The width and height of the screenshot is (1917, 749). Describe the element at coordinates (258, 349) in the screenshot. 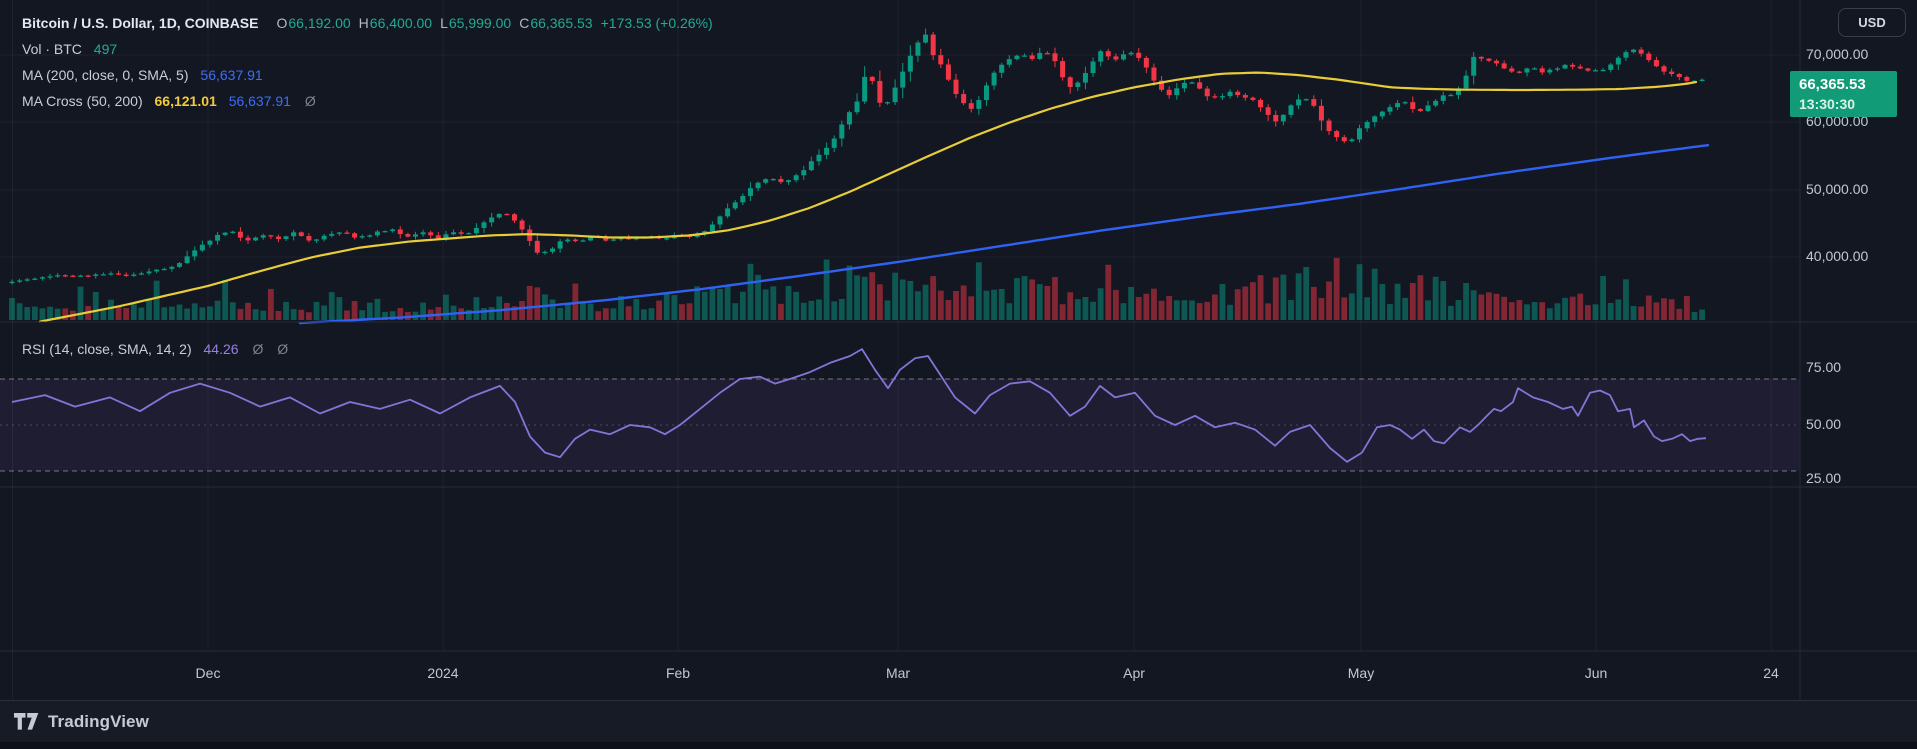

I see `rsi-ghost-value-1: Ø` at that location.